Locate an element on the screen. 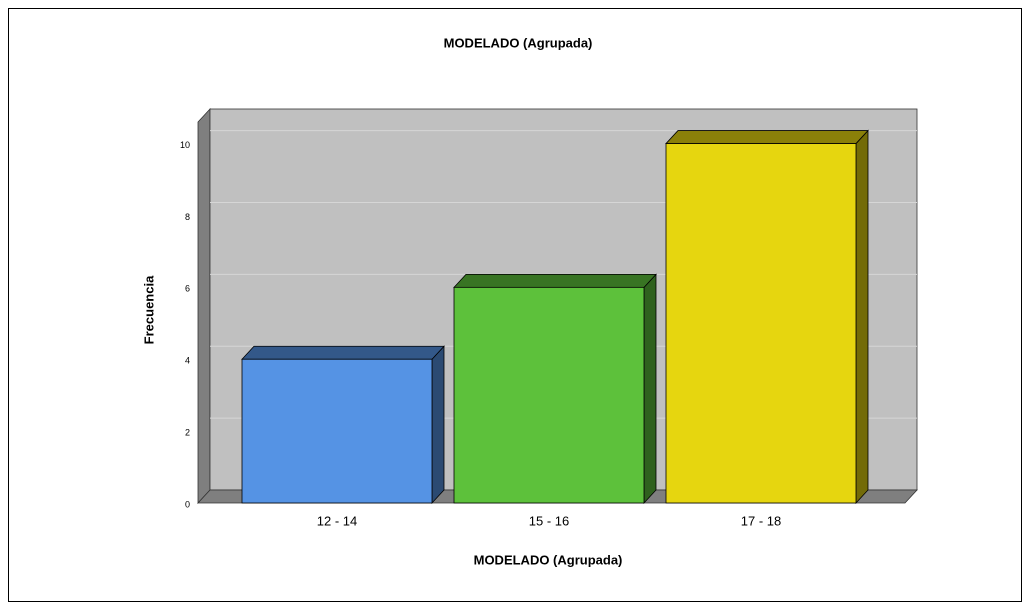 The height and width of the screenshot is (610, 1031). x-tick-label: 15 - 16 is located at coordinates (549, 520).